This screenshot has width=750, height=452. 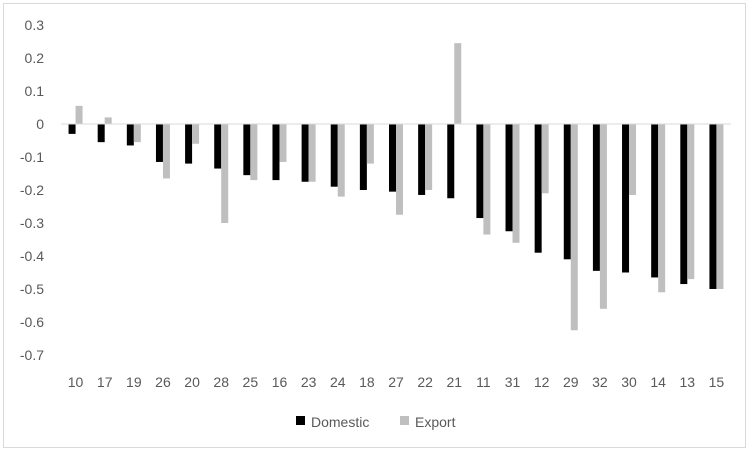 I want to click on y-tick-label: -0.2, so click(x=32, y=190).